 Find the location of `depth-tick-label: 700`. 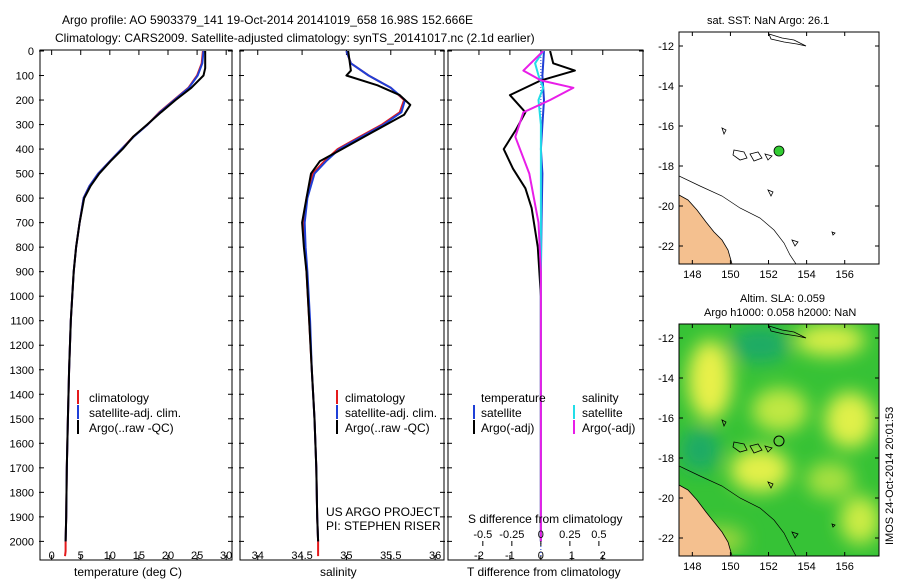

depth-tick-label: 700 is located at coordinates (25, 224).